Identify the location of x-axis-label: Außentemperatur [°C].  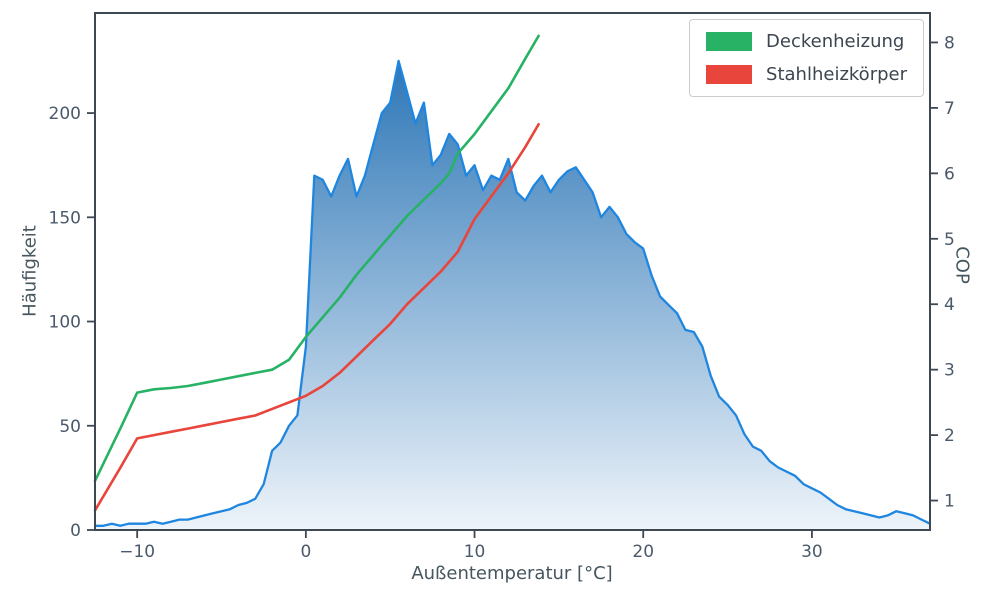
(512, 573).